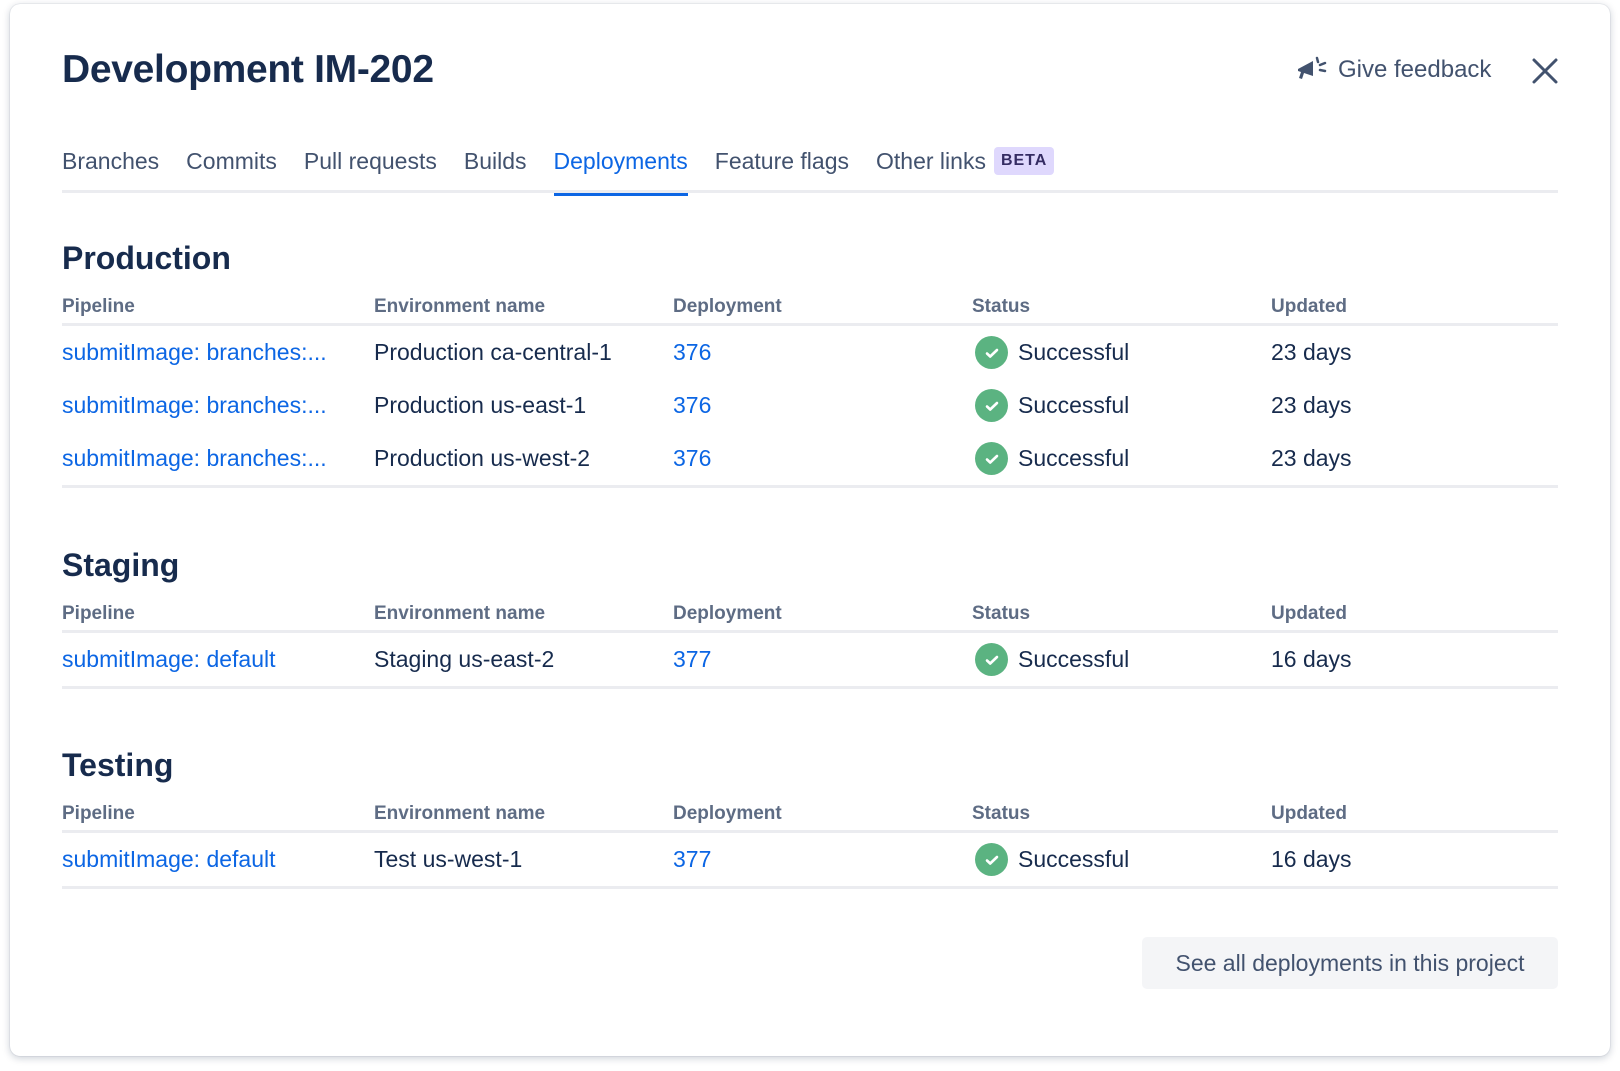 Image resolution: width=1620 pixels, height=1071 pixels. I want to click on tab-feature-flags: Feature flags, so click(782, 161).